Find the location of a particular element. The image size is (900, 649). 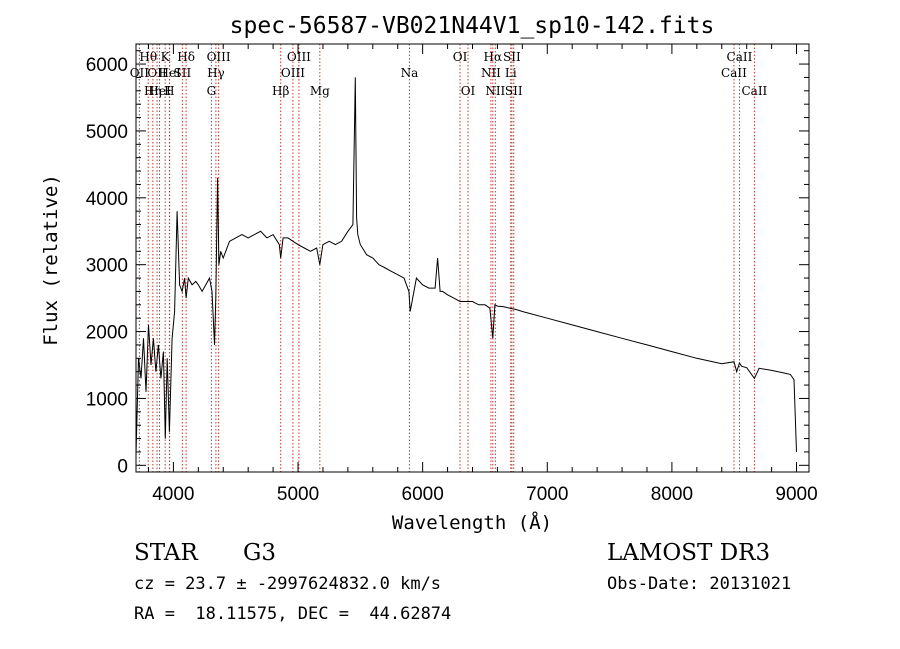

y-tick-label: 1000 is located at coordinates (107, 399).